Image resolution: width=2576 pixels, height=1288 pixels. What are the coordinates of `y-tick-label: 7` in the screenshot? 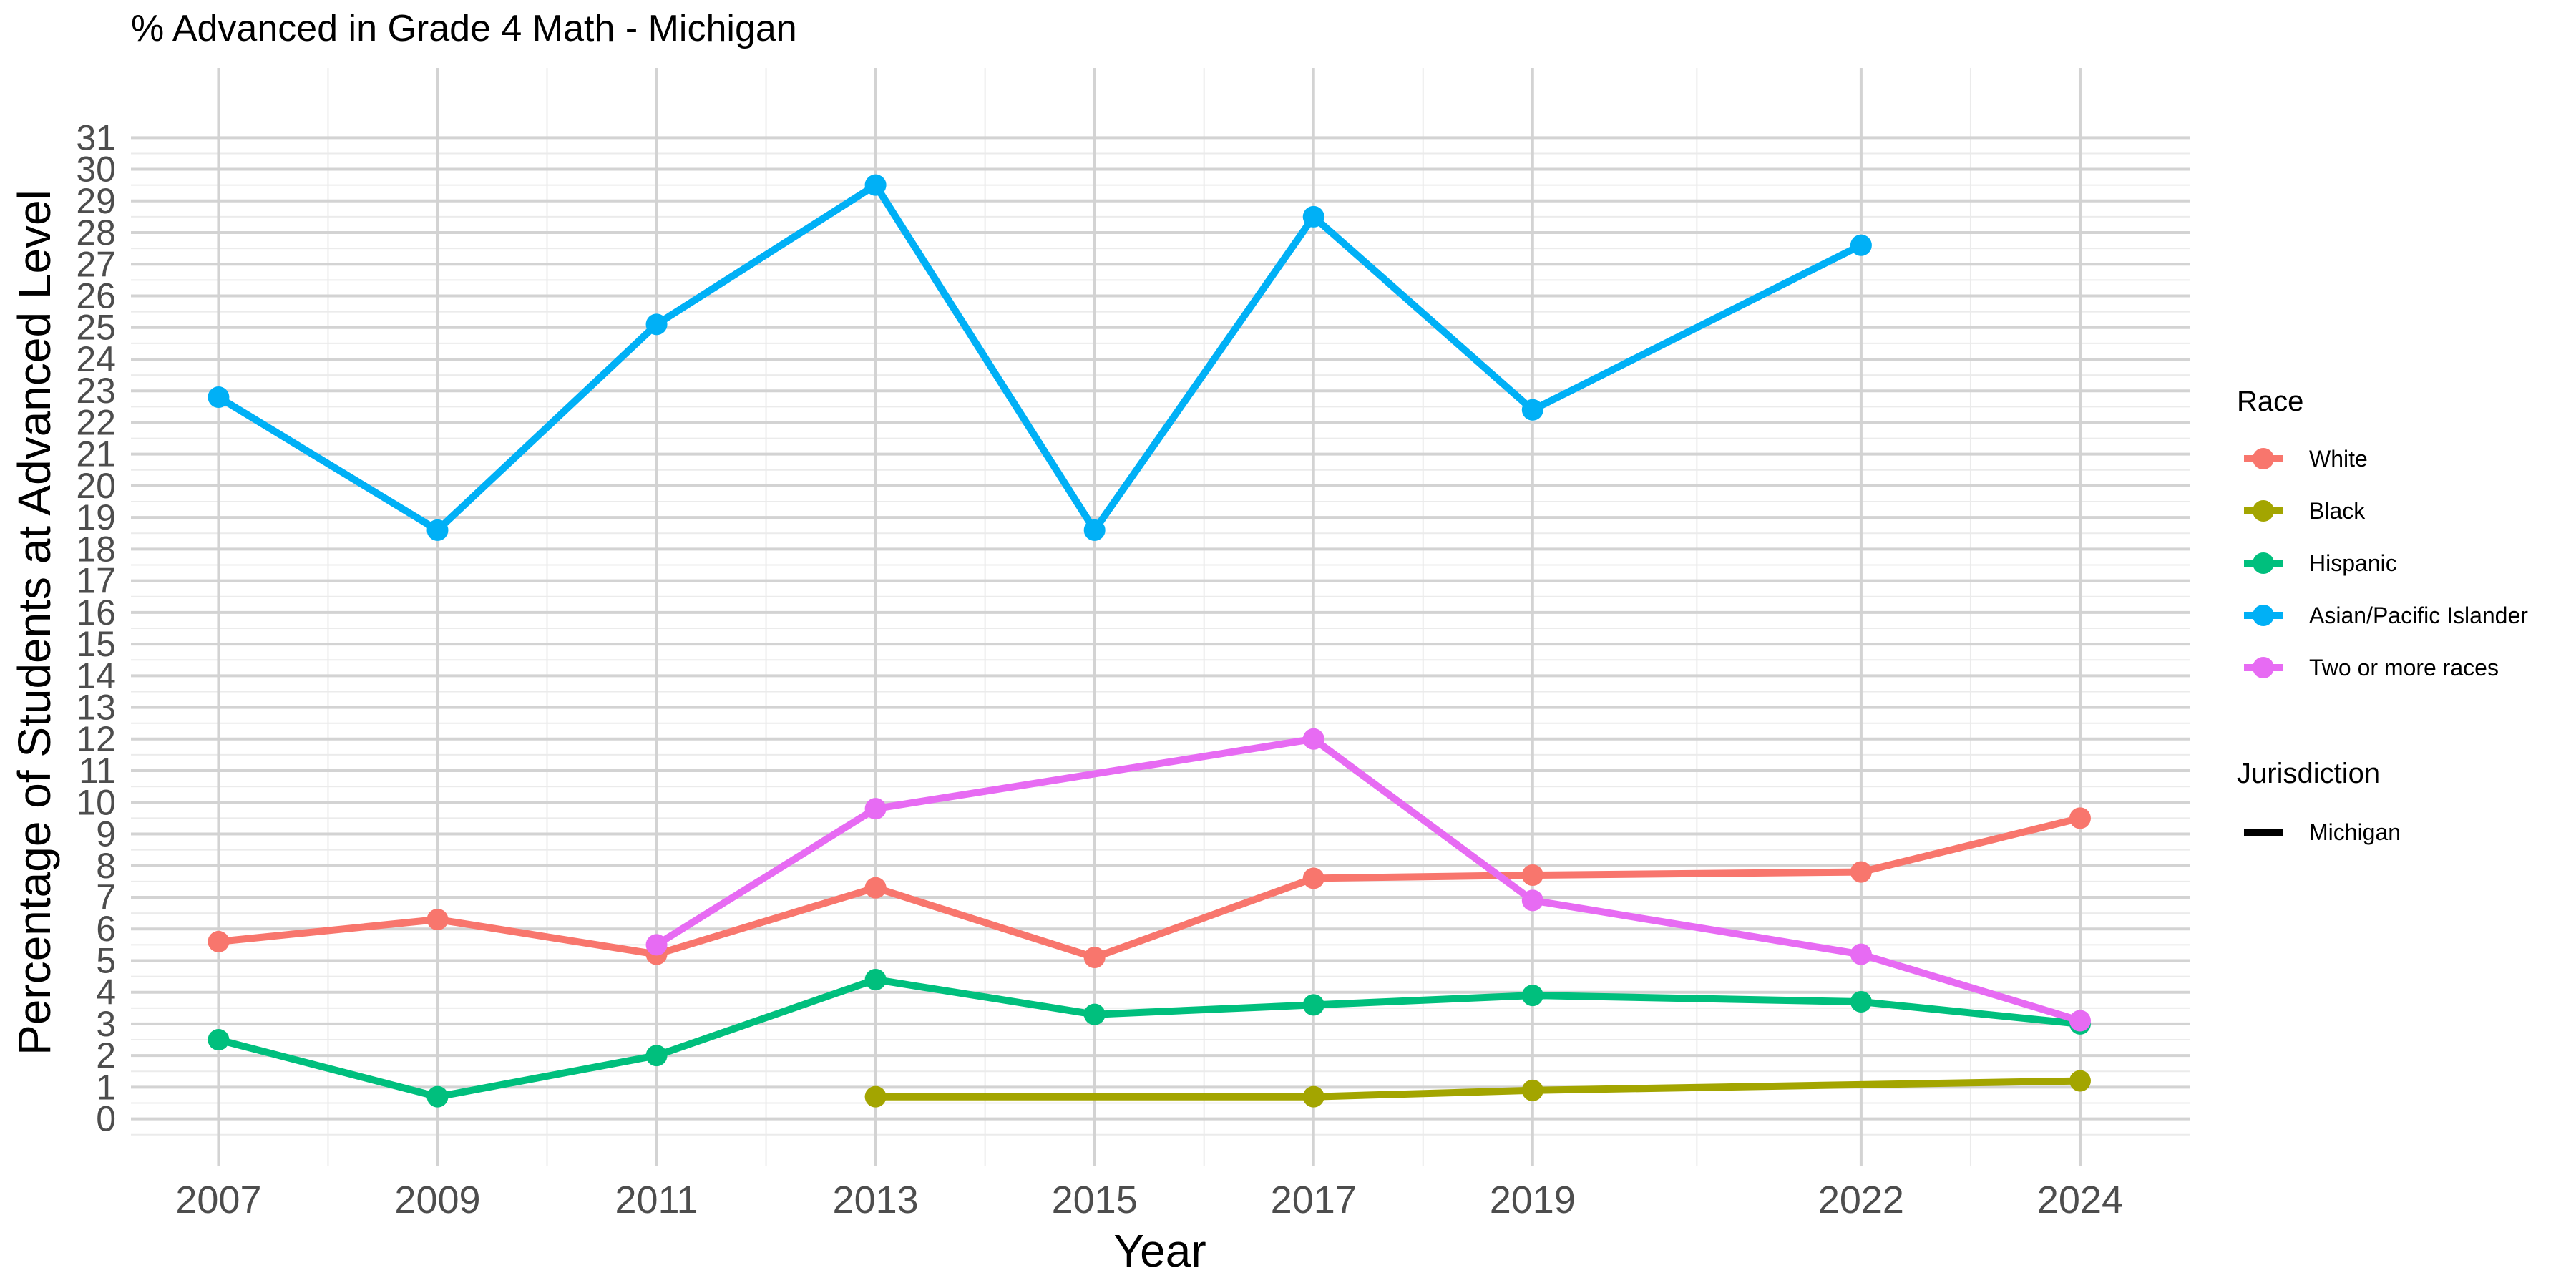 It's located at (106, 897).